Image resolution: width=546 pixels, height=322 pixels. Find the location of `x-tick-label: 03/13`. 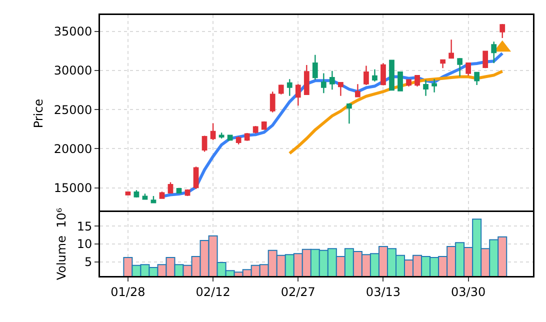

x-tick-label: 03/13 is located at coordinates (383, 291).